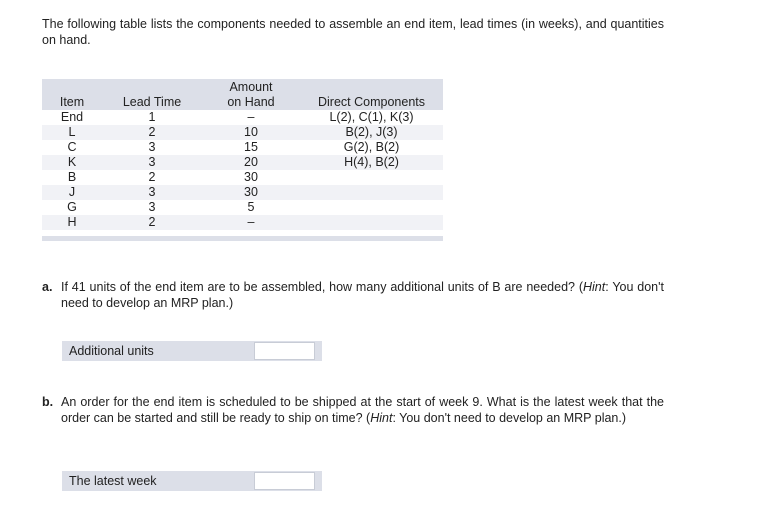 This screenshot has width=766, height=528. What do you see at coordinates (251, 147) in the screenshot?
I see `cell-amount-on-hand: 15` at bounding box center [251, 147].